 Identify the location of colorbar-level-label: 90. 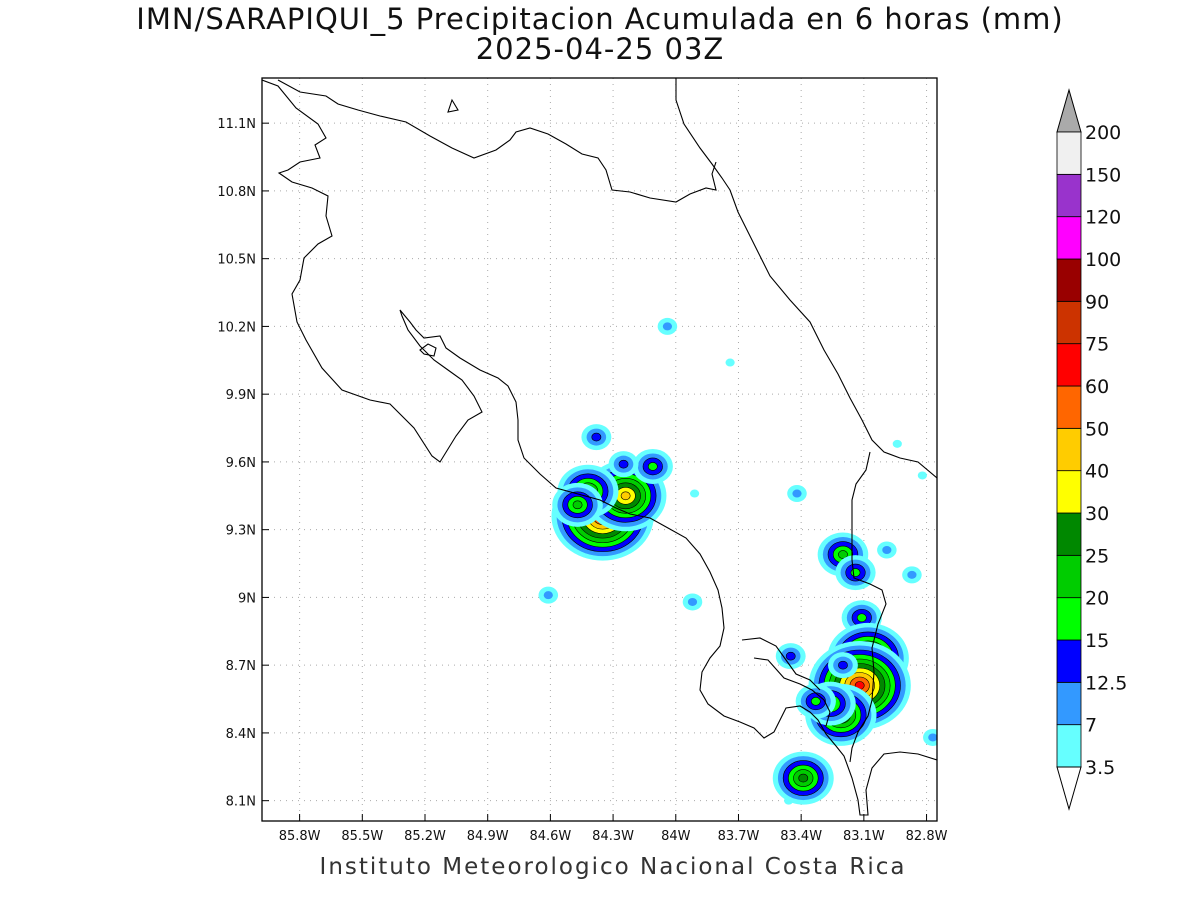
(1097, 302).